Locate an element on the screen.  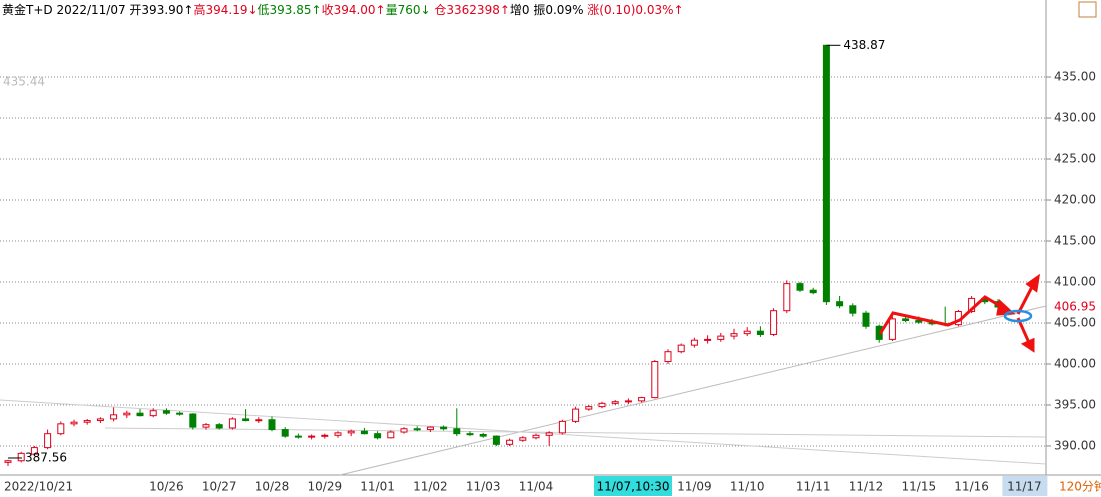
arrow-path is located at coordinates (945, 315).